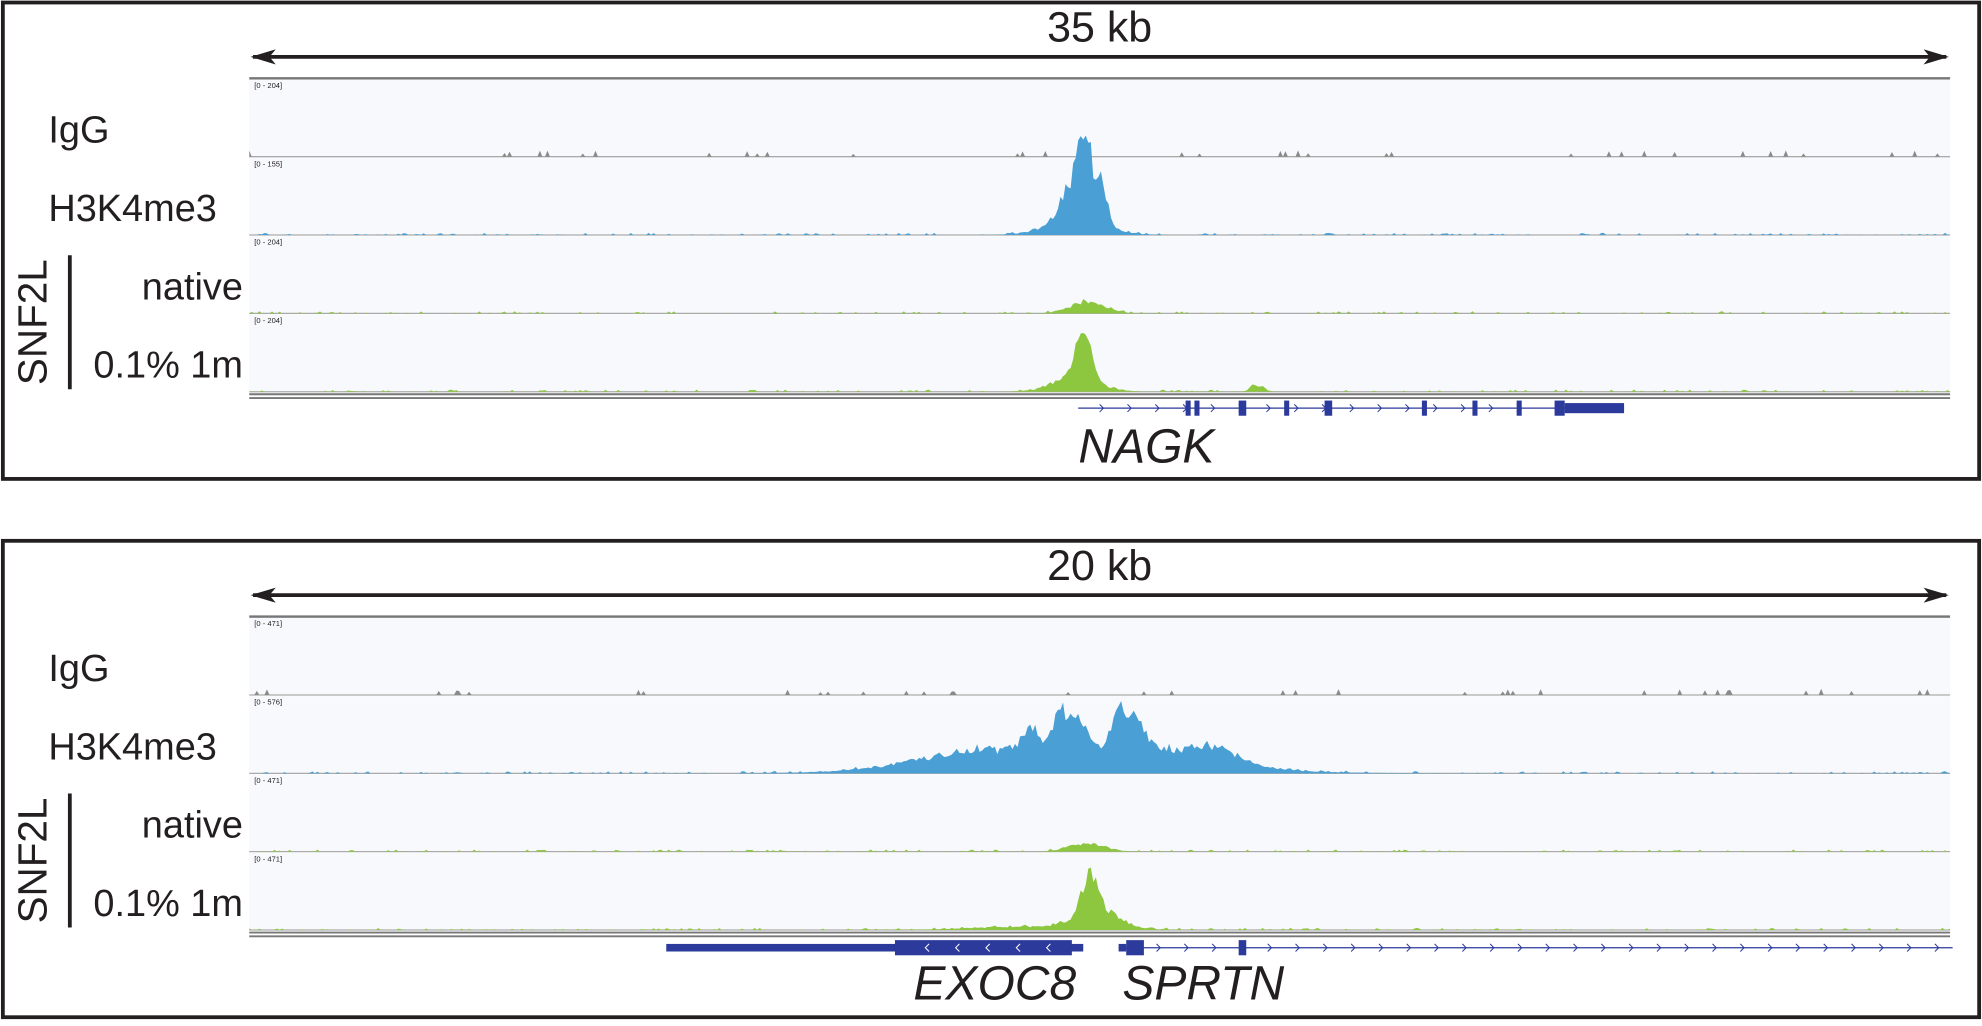  I want to click on scale-label: 35 kb, so click(1099, 28).